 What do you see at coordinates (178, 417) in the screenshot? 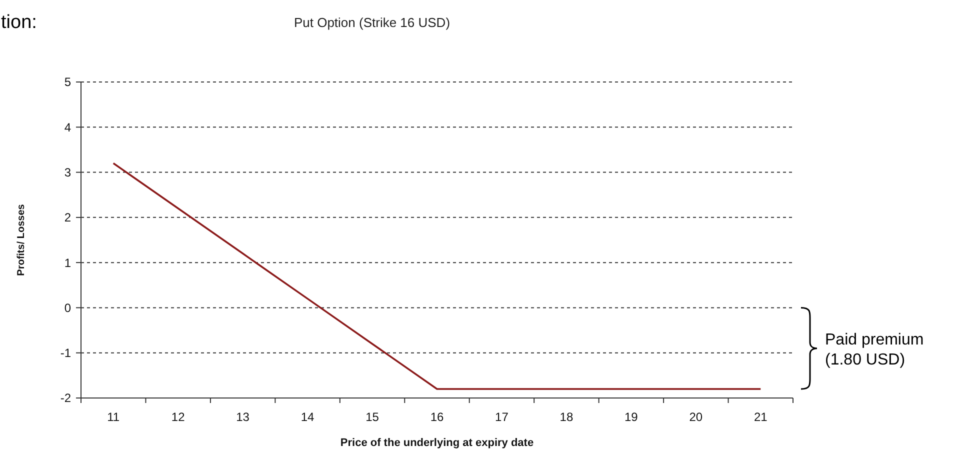
I see `x-tick-label: 12` at bounding box center [178, 417].